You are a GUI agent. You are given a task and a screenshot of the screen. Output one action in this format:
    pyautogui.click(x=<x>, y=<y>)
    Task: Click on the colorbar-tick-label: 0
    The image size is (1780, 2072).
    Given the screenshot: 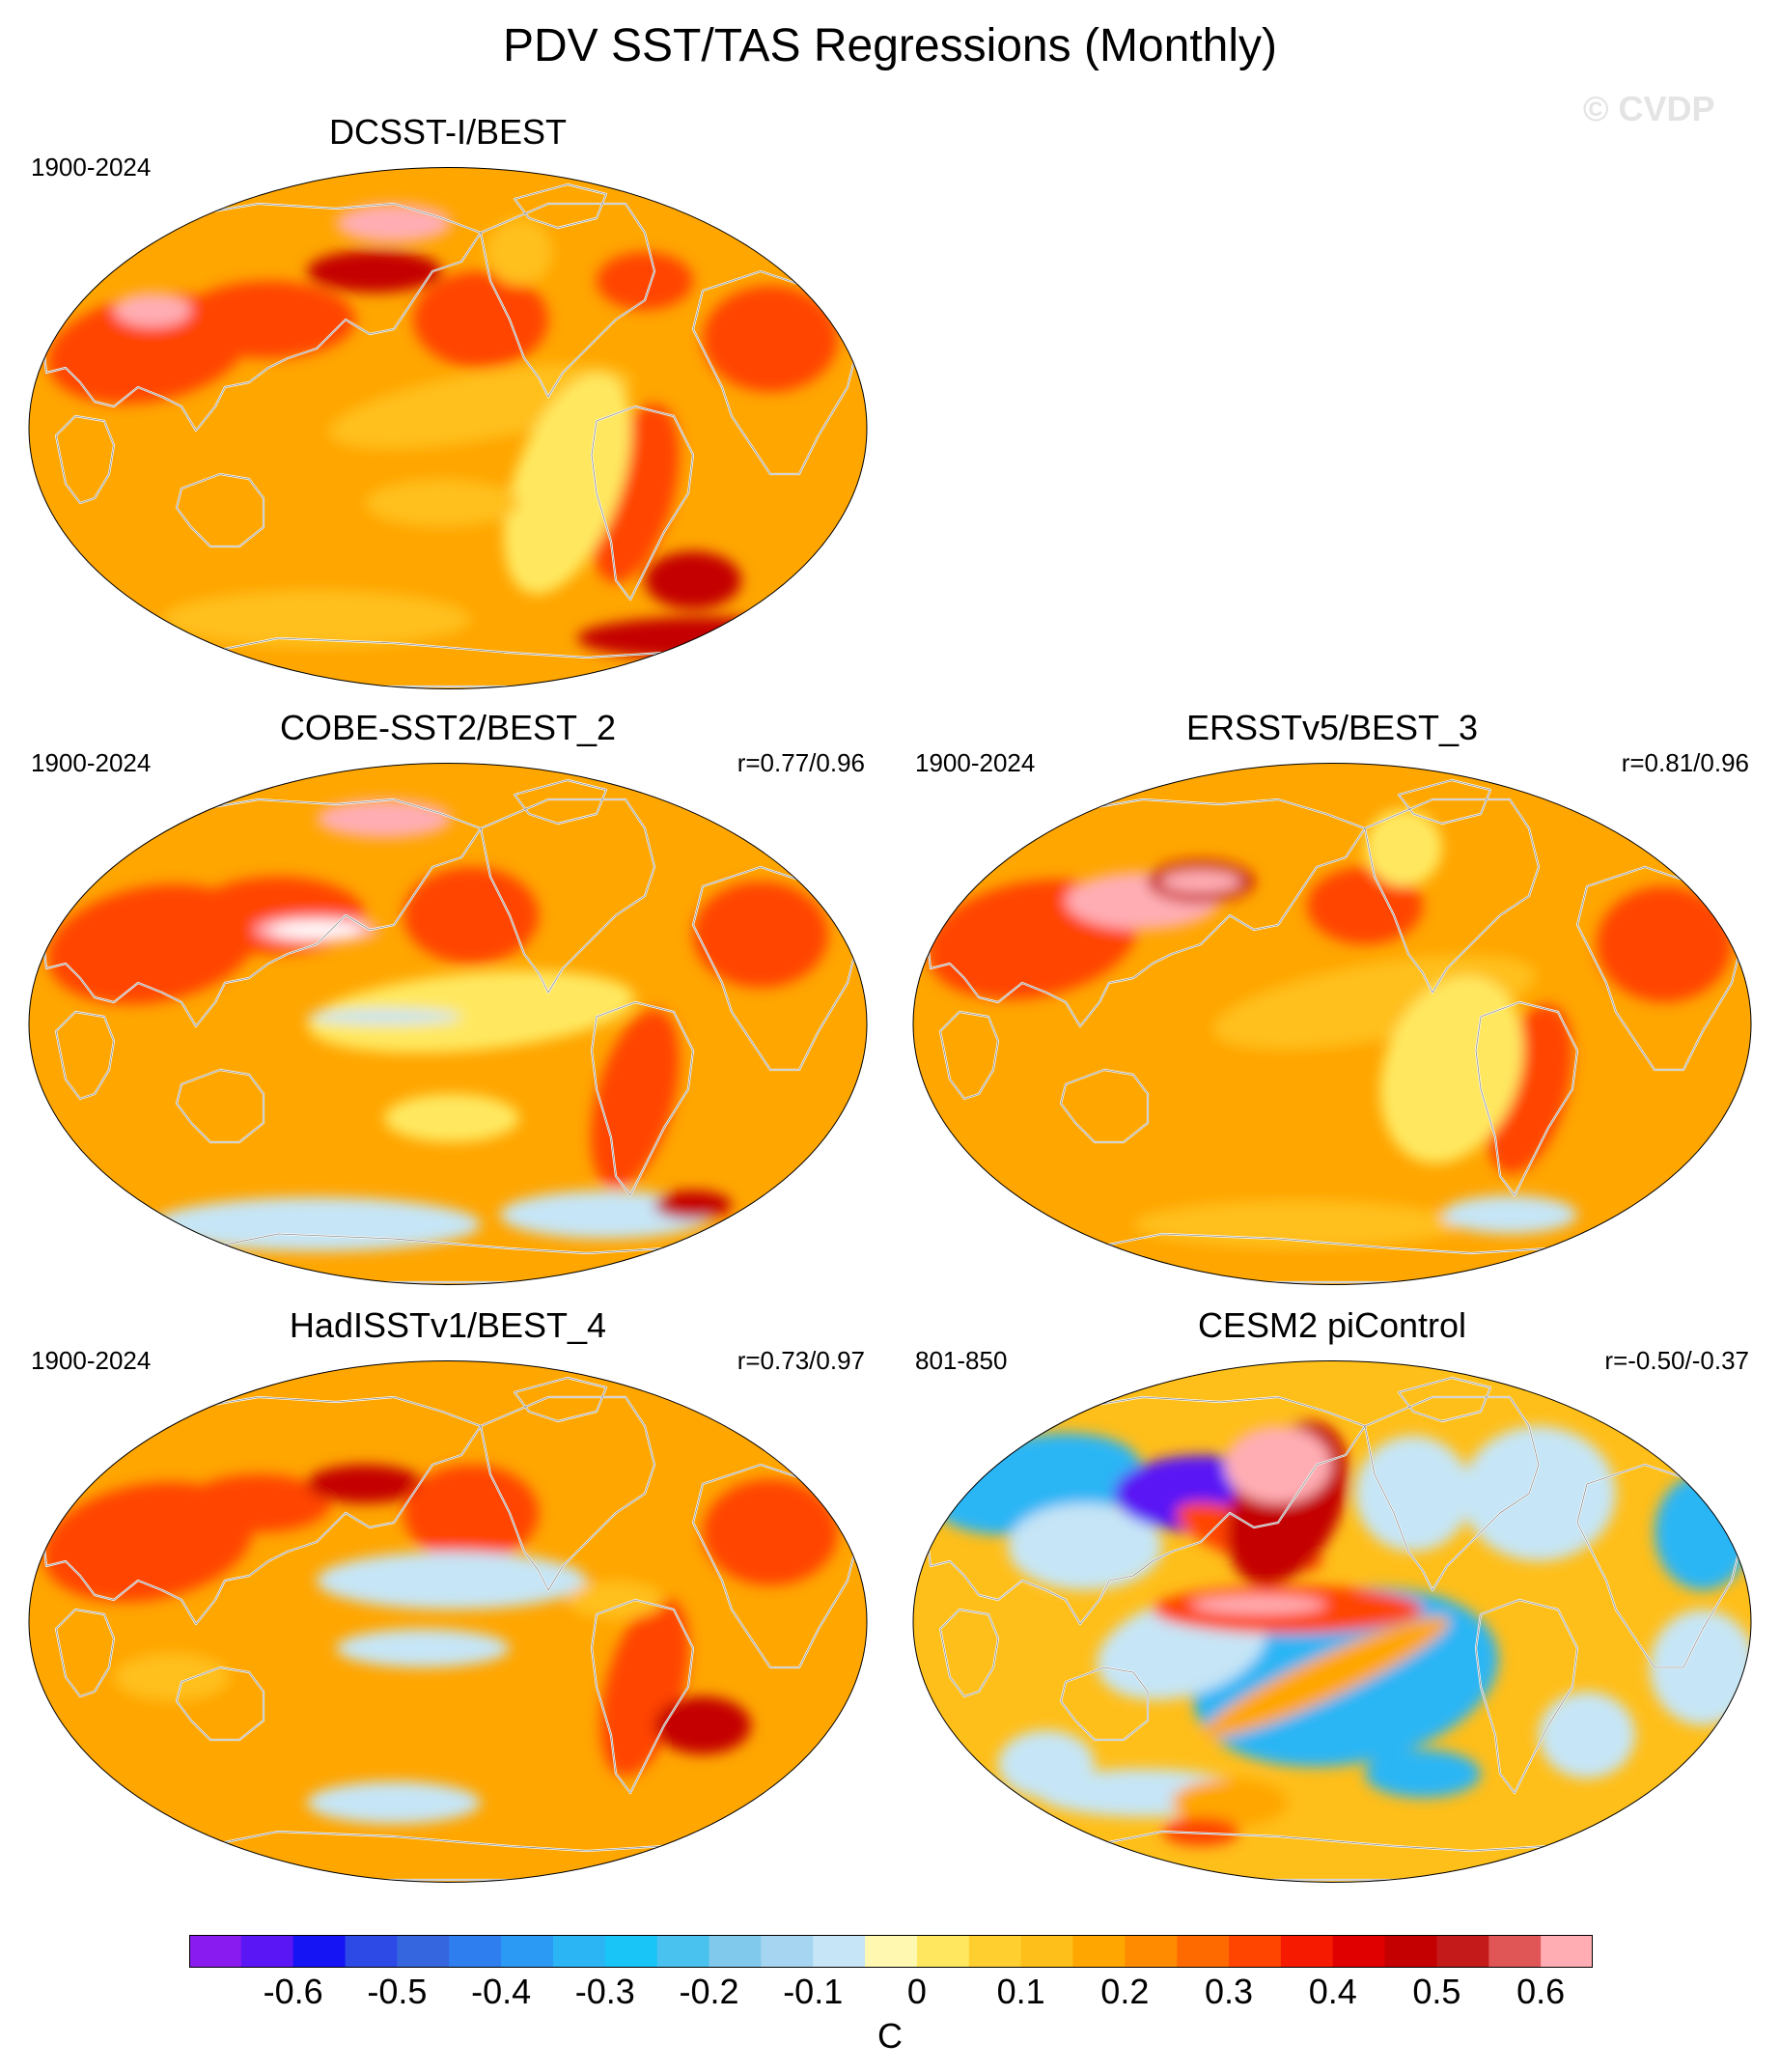 What is the action you would take?
    pyautogui.click(x=916, y=1991)
    